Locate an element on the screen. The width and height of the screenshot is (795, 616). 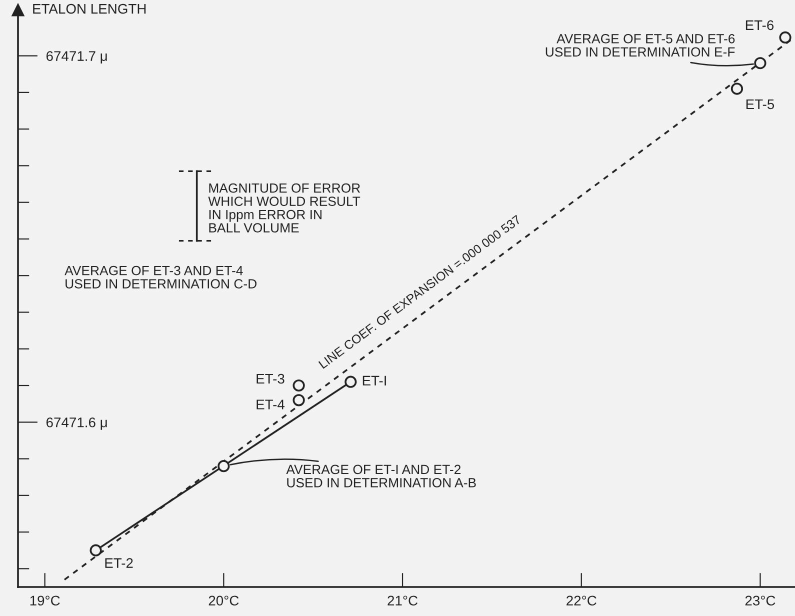
data-label: ET-2 is located at coordinates (119, 563).